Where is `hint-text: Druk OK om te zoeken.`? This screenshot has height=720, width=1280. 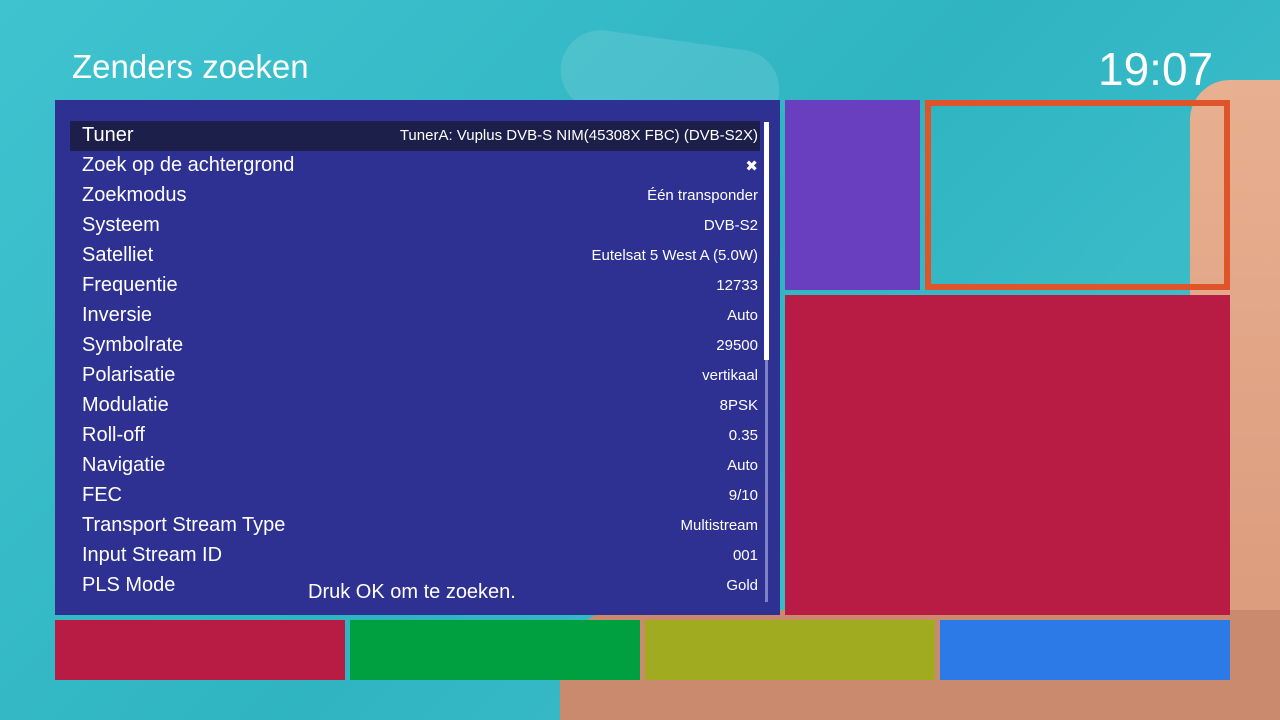
hint-text: Druk OK om te zoeken. is located at coordinates (412, 592).